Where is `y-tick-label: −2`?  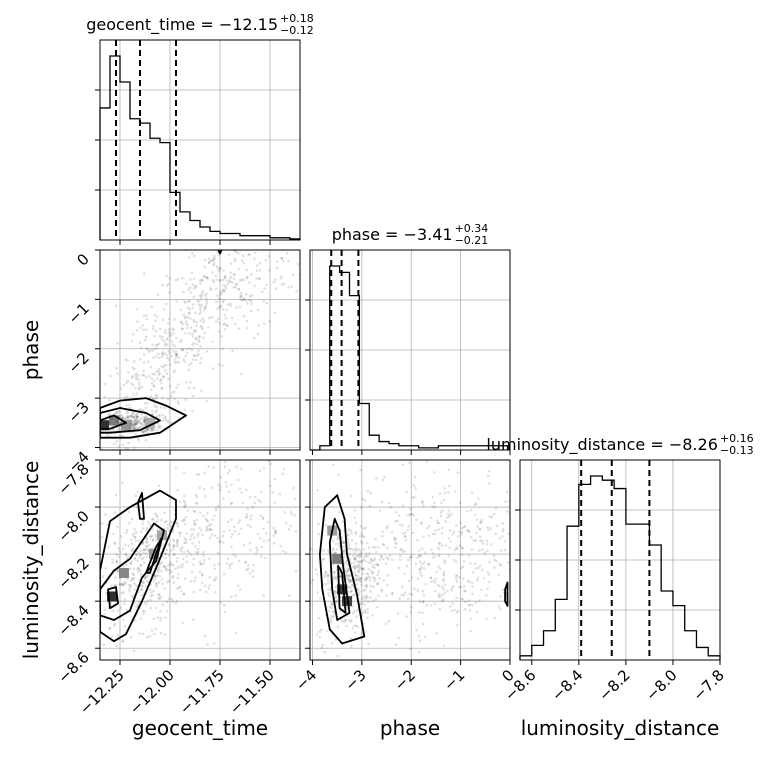
y-tick-label: −2 is located at coordinates (78, 363).